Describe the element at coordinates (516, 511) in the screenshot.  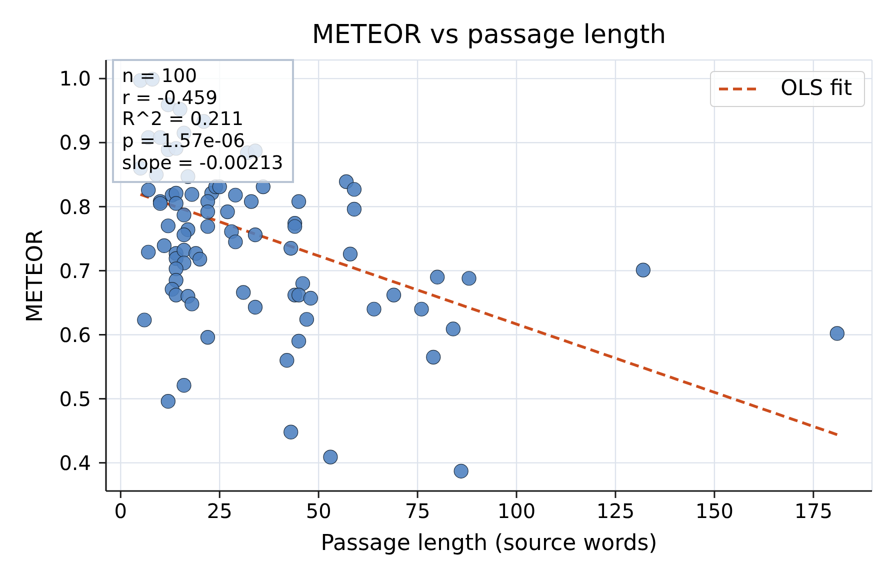
I see `x-tick-label: 100` at that location.